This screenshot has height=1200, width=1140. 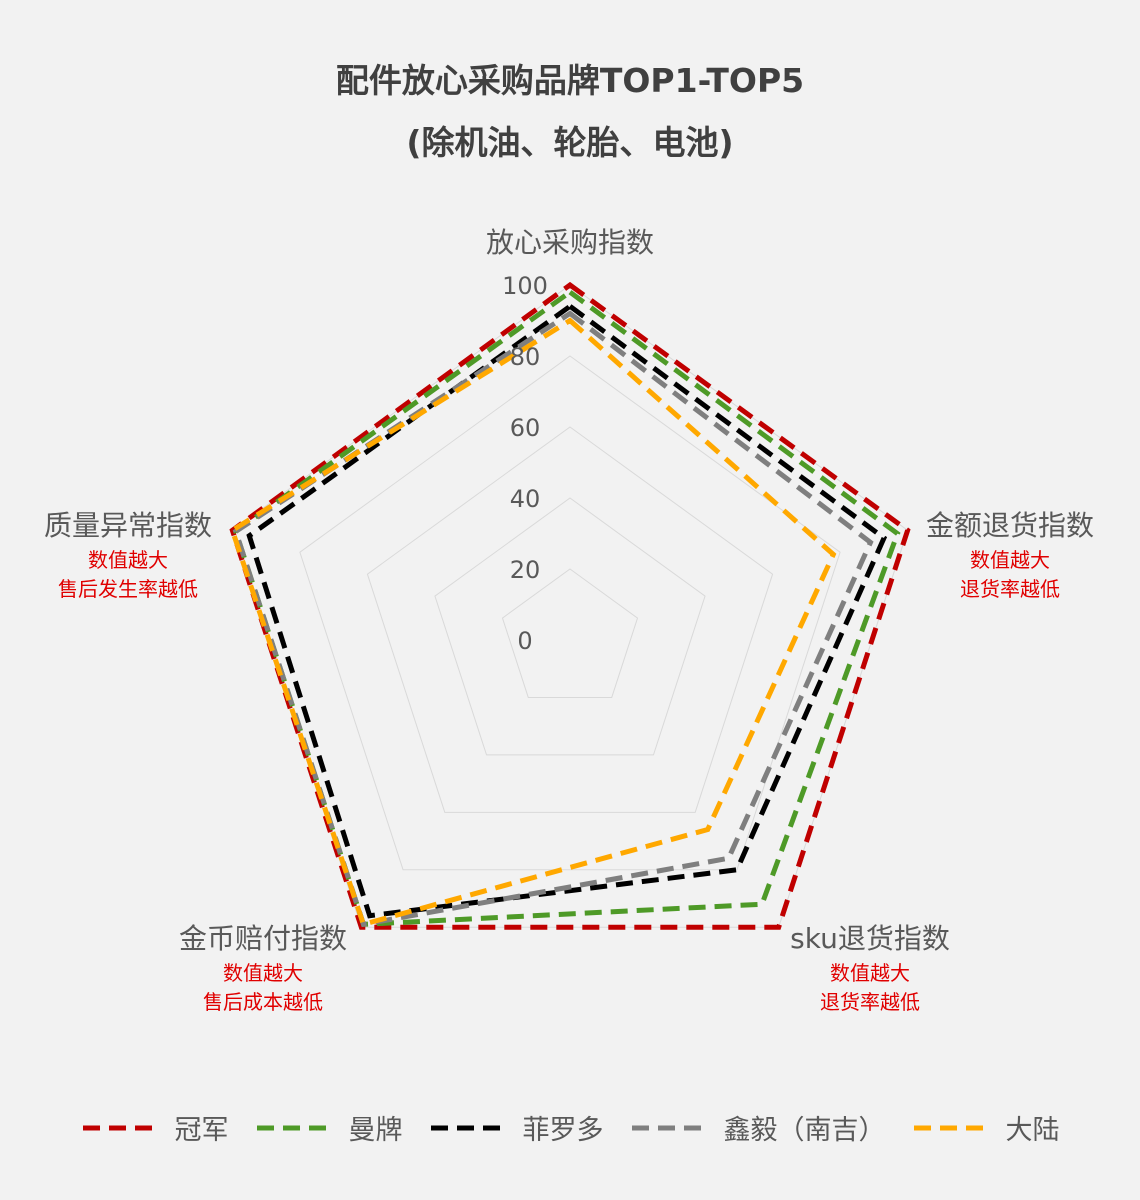 I want to click on legend-item: 鑫毅（南吉）, so click(x=758, y=1127).